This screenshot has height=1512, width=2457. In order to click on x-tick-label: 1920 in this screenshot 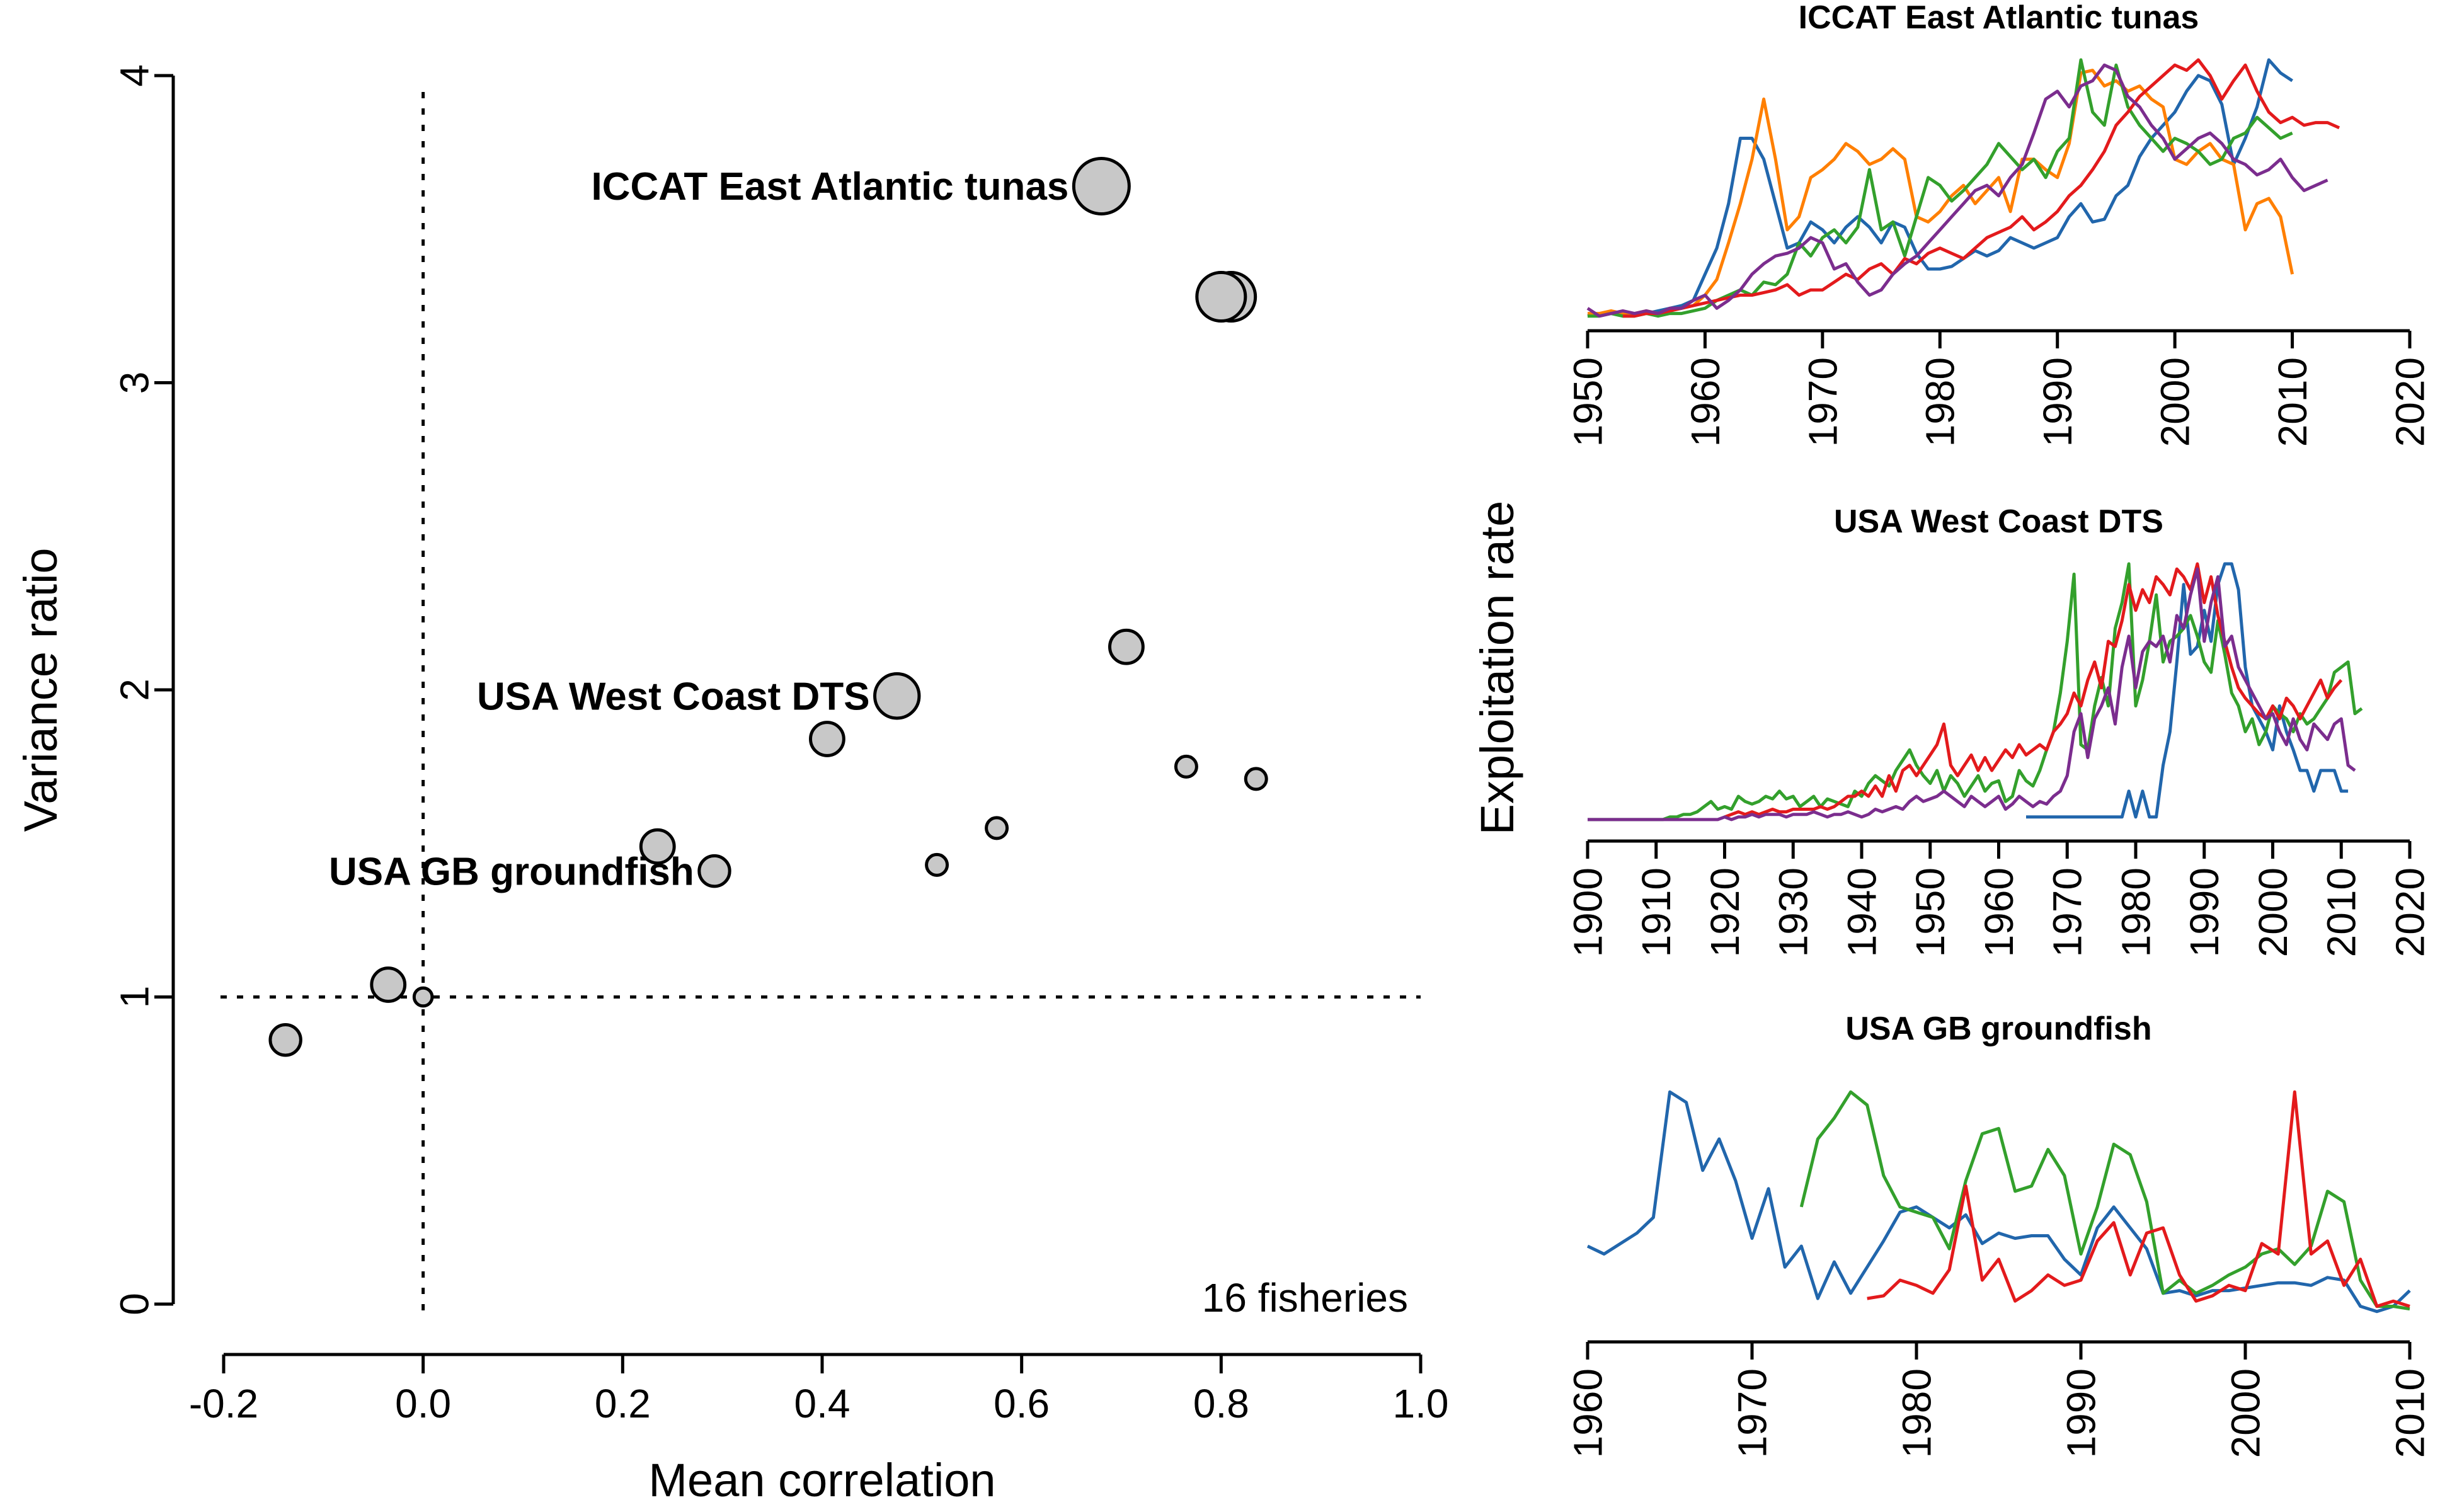, I will do `click(1725, 912)`.